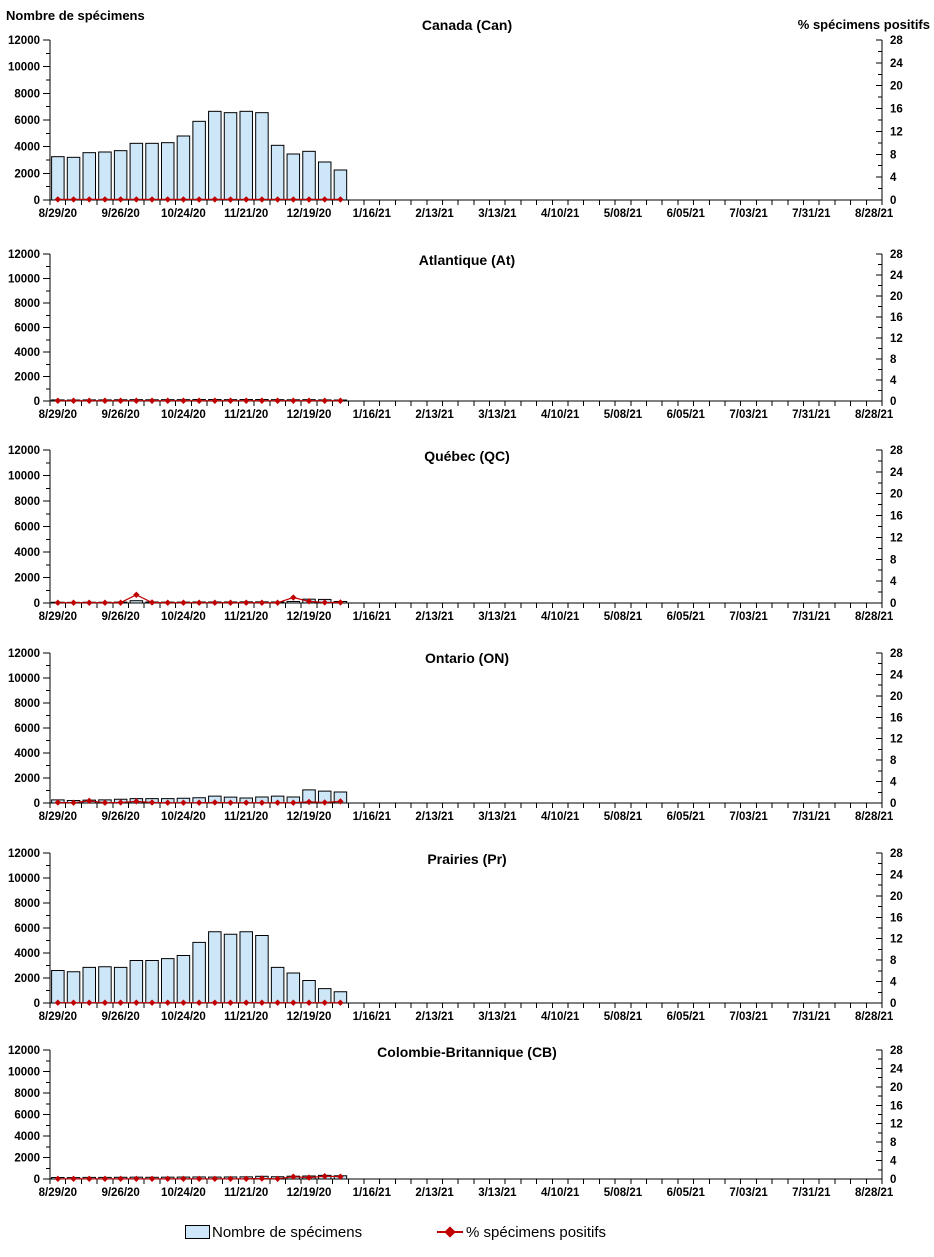 This screenshot has width=934, height=1257. What do you see at coordinates (896, 718) in the screenshot?
I see `tick-label: 16` at bounding box center [896, 718].